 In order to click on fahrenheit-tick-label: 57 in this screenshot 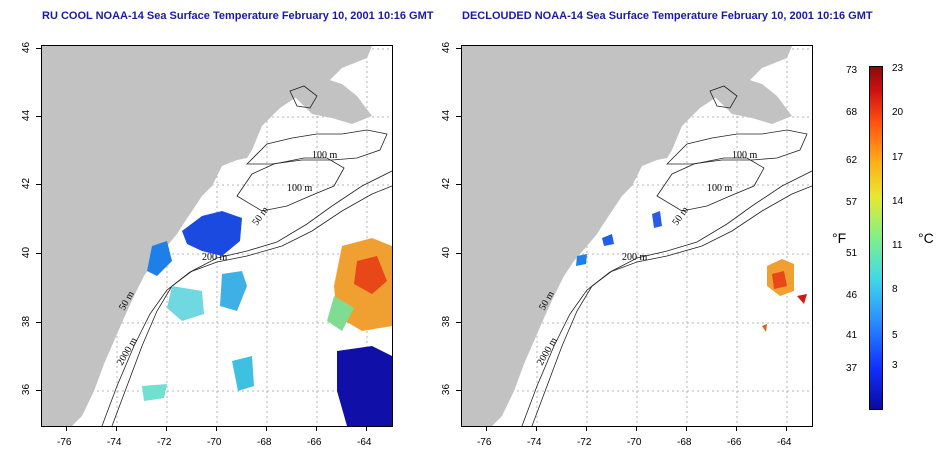, I will do `click(852, 202)`.